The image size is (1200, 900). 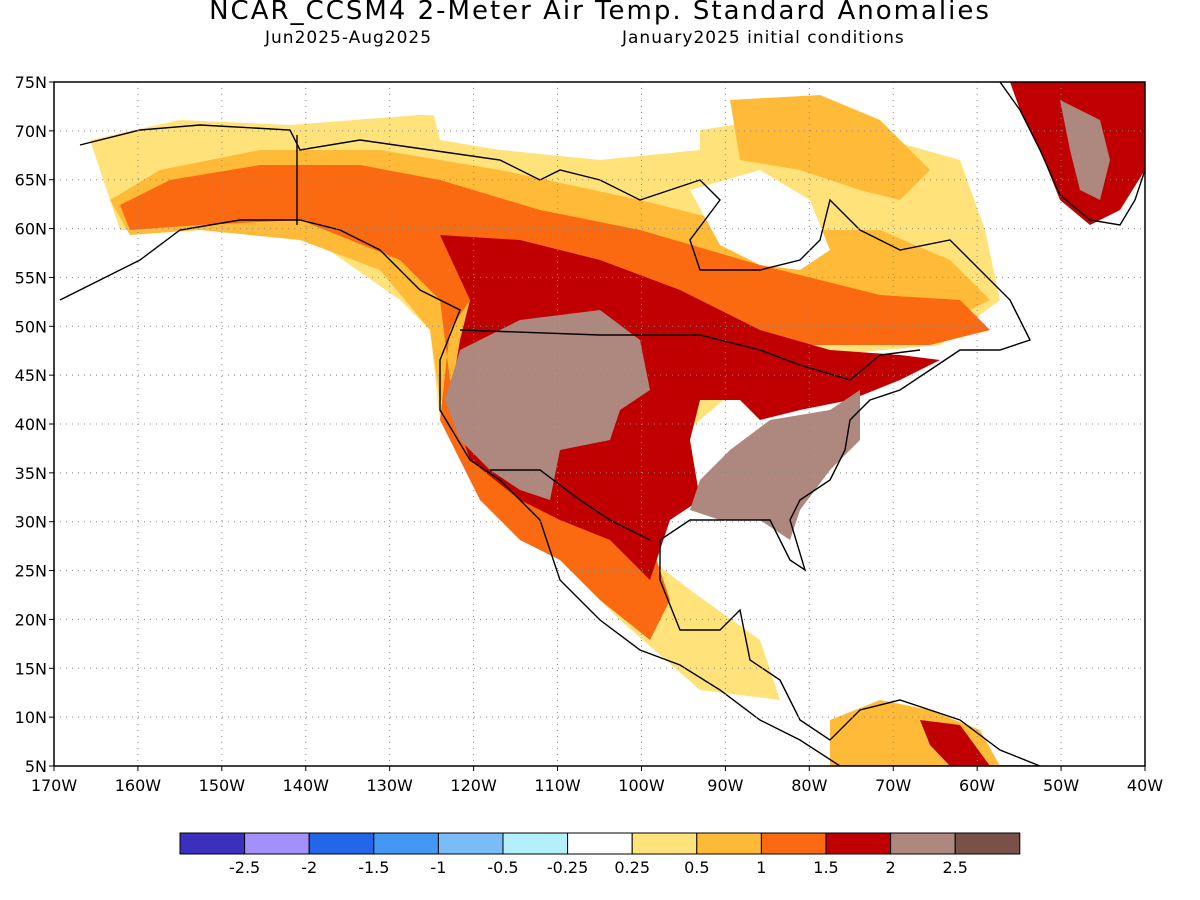 I want to click on lat-label: 20N, so click(x=31, y=619).